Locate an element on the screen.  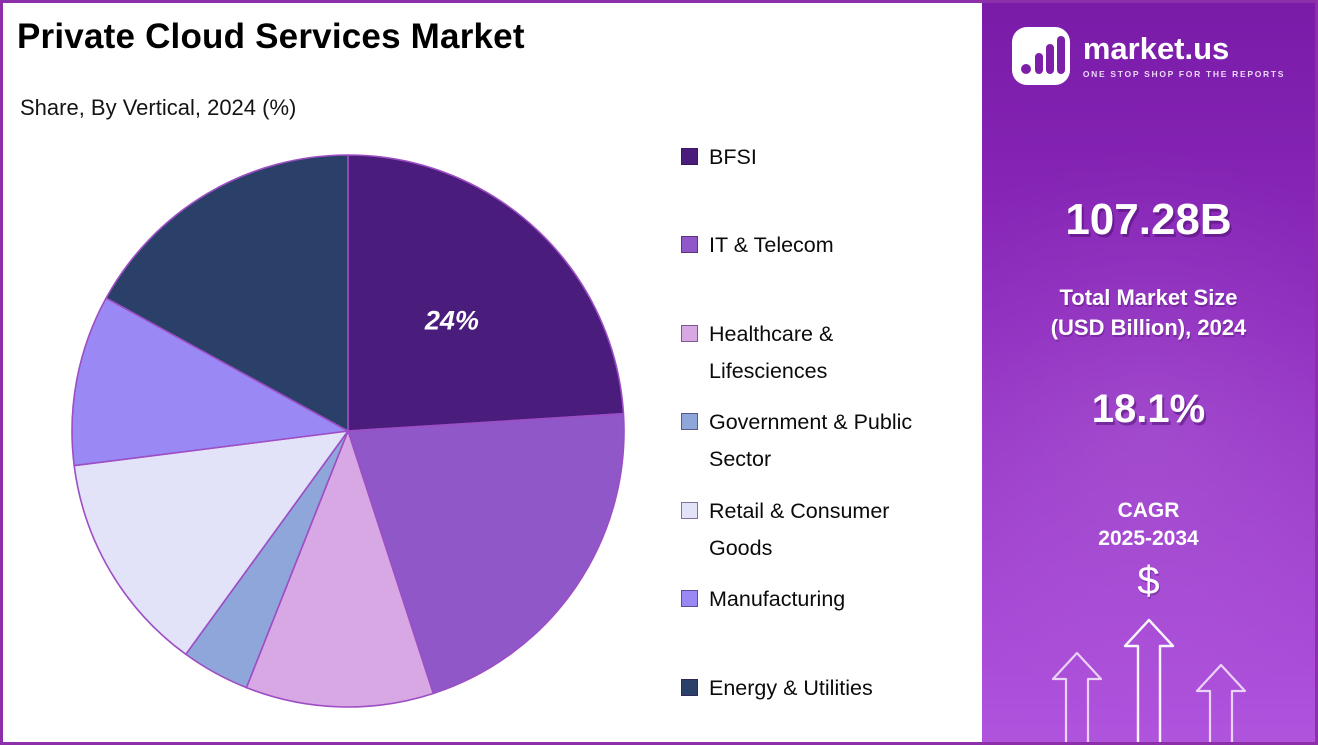
cagr-period: 2025-2034 is located at coordinates (1148, 539).